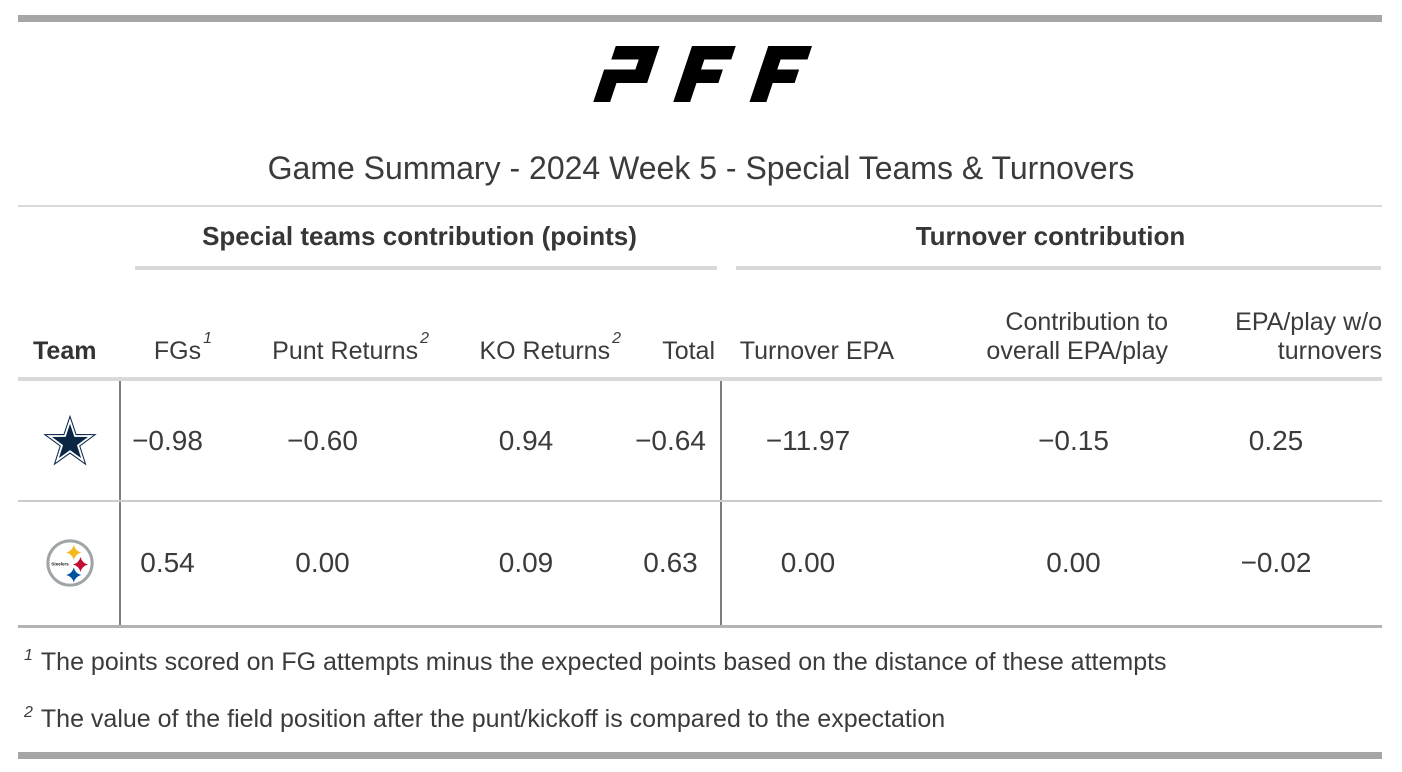 The height and width of the screenshot is (772, 1402). Describe the element at coordinates (816, 351) in the screenshot. I see `column-header-turnover-epa: Turnover EPA` at that location.